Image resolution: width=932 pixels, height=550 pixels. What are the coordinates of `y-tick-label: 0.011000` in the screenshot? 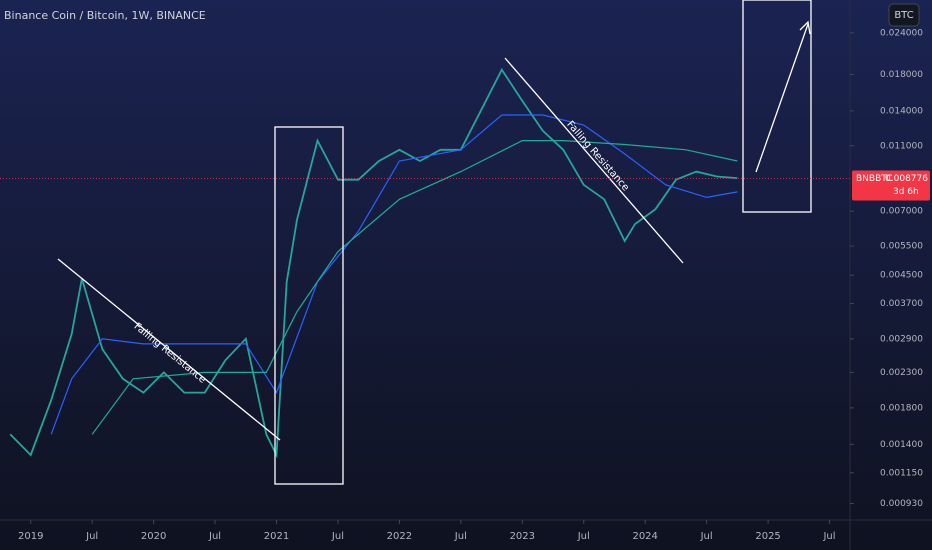 It's located at (901, 146).